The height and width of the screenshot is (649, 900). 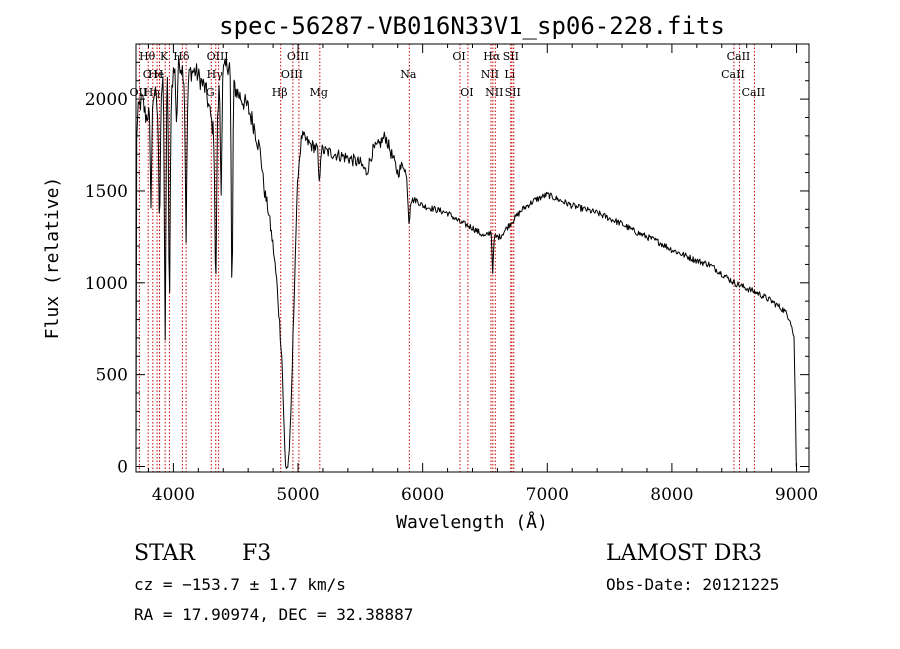 What do you see at coordinates (492, 56) in the screenshot?
I see `line-marker-label: Hα` at bounding box center [492, 56].